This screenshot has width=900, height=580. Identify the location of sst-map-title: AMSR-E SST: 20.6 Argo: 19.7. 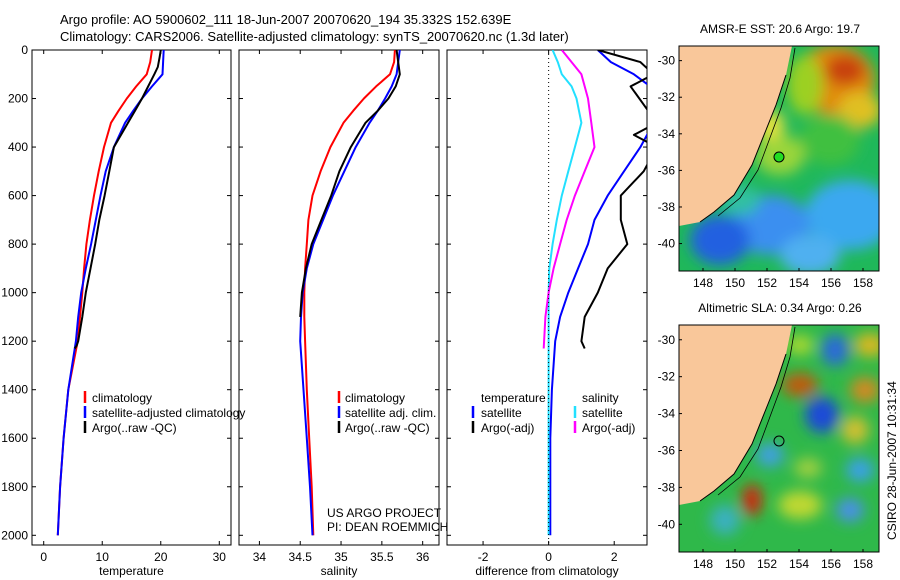
(780, 29).